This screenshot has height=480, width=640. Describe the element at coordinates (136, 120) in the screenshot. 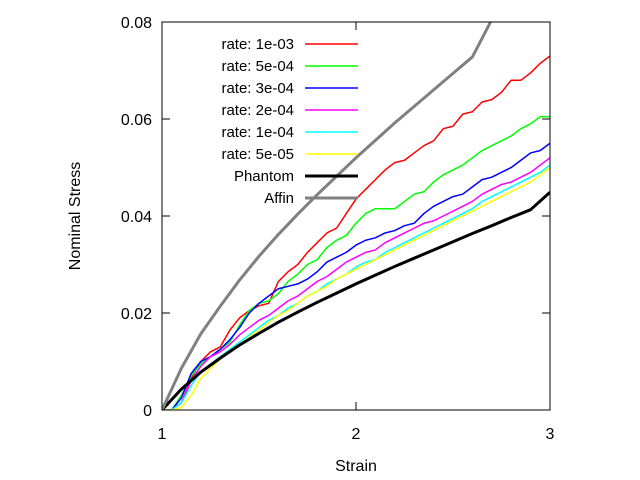

I see `y-tick-label: 0.06` at that location.